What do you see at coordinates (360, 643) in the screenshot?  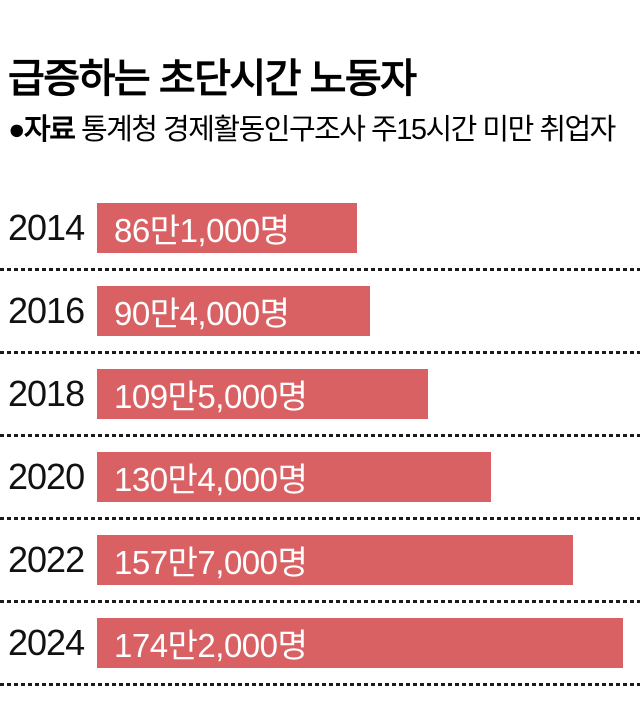 I see `bar-2024: 174만2,000명` at bounding box center [360, 643].